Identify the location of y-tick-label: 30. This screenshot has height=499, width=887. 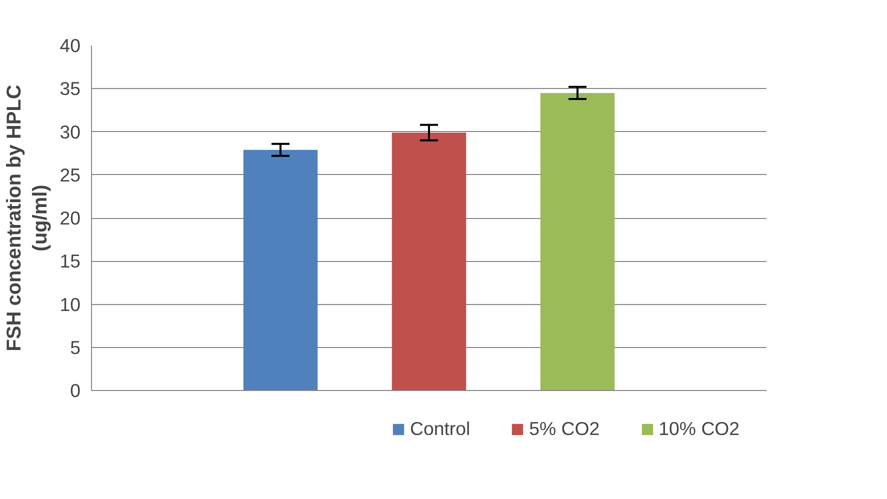
(70, 131).